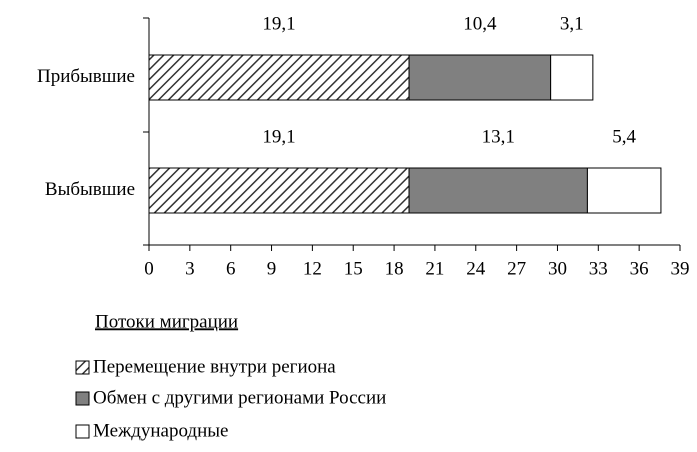 The image size is (697, 452). What do you see at coordinates (639, 268) in the screenshot?
I see `x-tick-label: 36` at bounding box center [639, 268].